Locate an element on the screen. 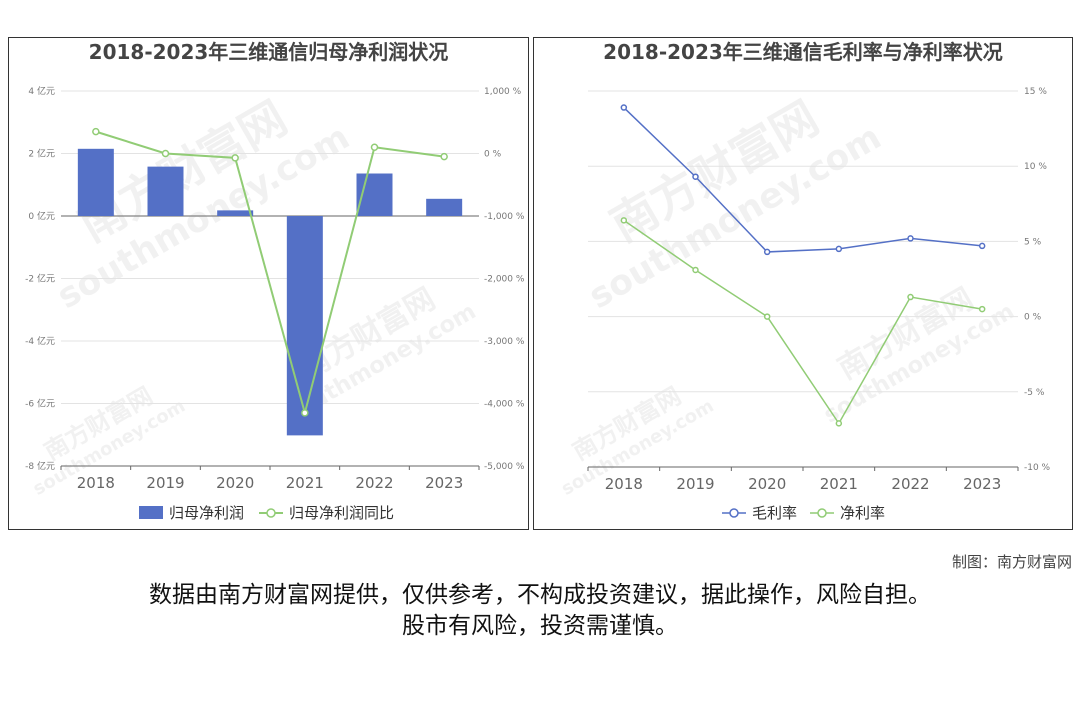  series-0-point-2019 is located at coordinates (695, 176).